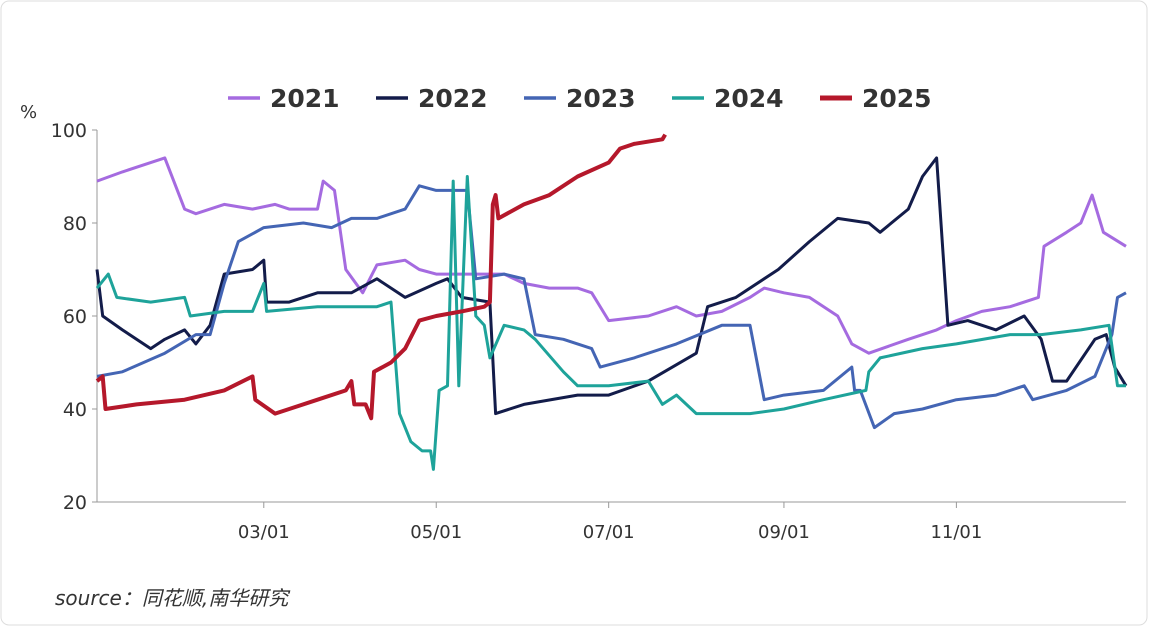 This screenshot has width=1153, height=634. Describe the element at coordinates (75, 503) in the screenshot. I see `y-tick-label: 20` at that location.